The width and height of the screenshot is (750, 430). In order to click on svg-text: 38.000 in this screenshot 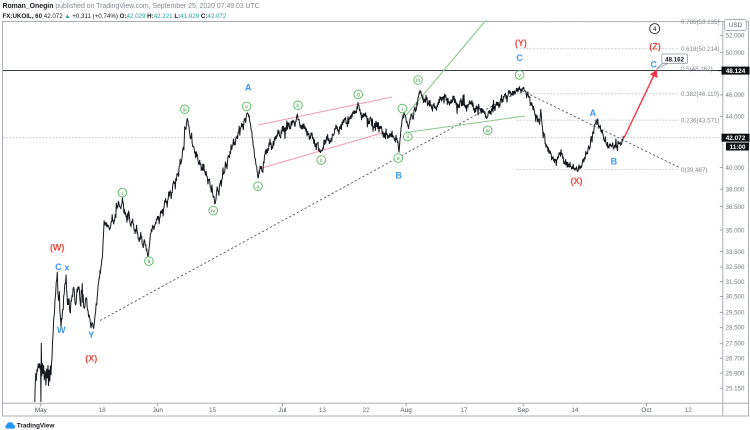, I will do `click(735, 189)`.